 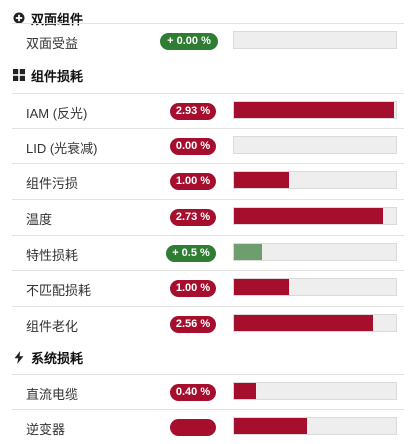 What do you see at coordinates (39, 219) in the screenshot?
I see `loss-row-label: 温度` at bounding box center [39, 219].